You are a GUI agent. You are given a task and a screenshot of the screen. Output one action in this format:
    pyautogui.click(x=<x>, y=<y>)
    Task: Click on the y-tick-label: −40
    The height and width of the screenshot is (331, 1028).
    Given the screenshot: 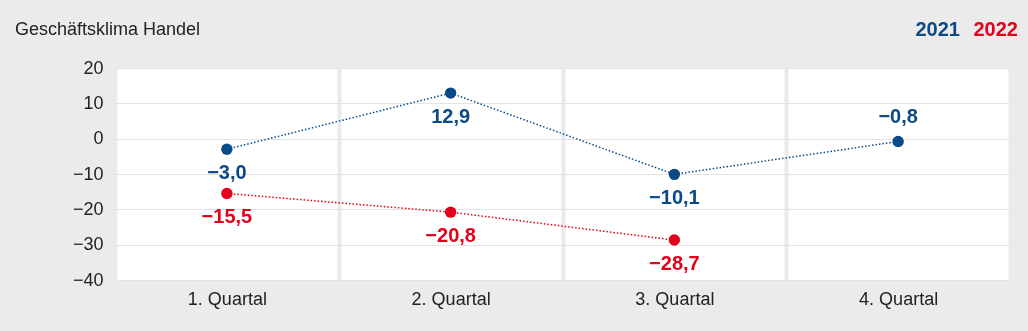 What is the action you would take?
    pyautogui.click(x=88, y=279)
    